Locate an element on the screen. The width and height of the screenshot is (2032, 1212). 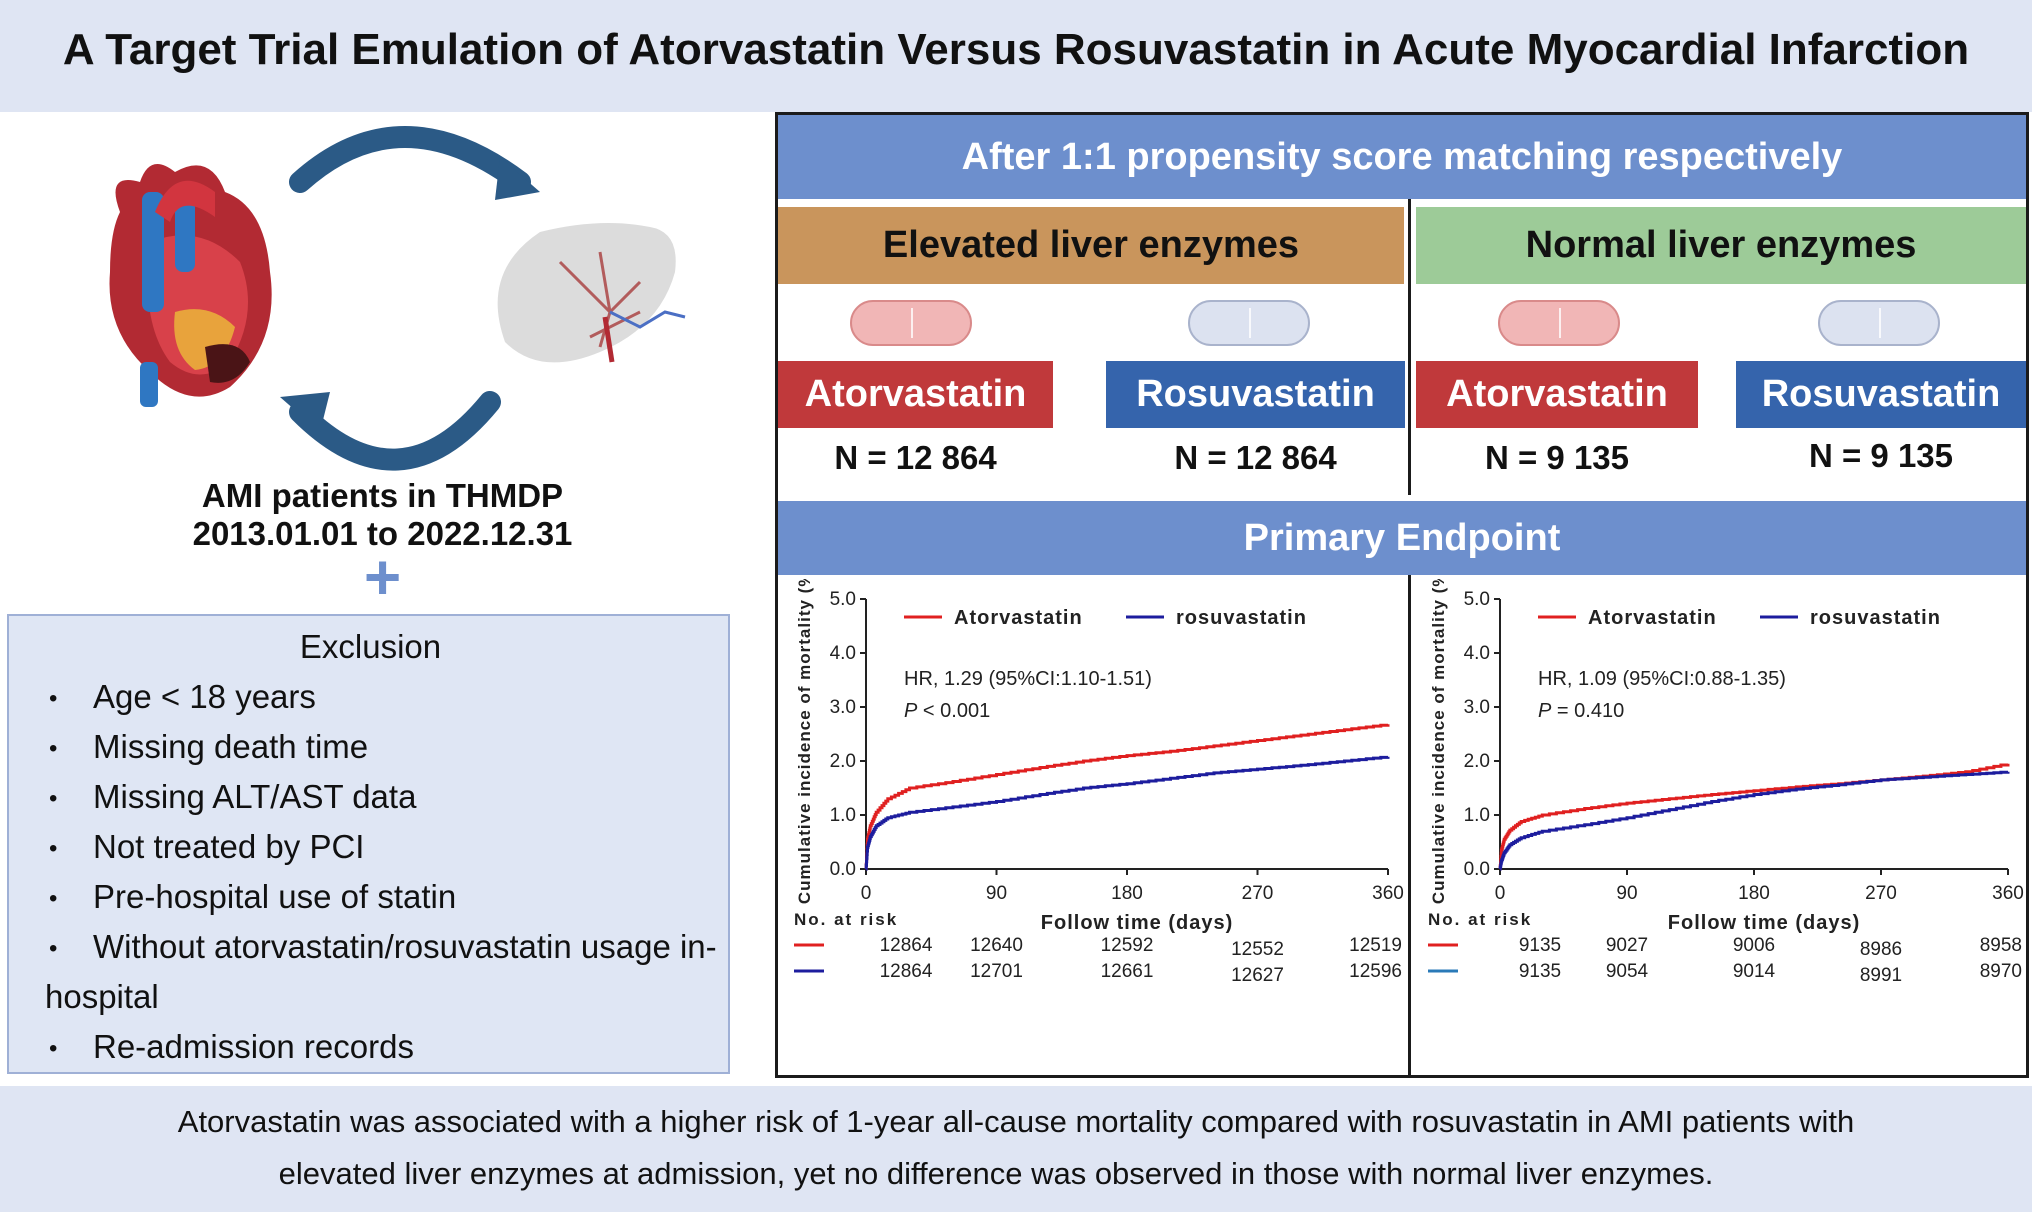
heart-liver-illustration is located at coordinates (397, 298).